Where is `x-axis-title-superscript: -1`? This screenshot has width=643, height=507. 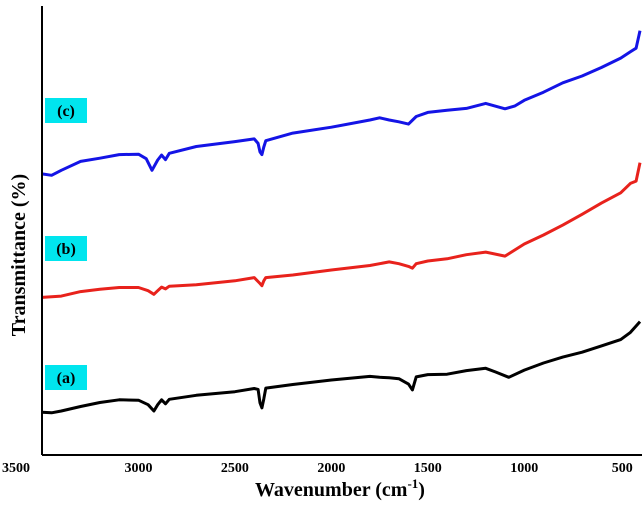 x-axis-title-superscript: -1 is located at coordinates (412, 483).